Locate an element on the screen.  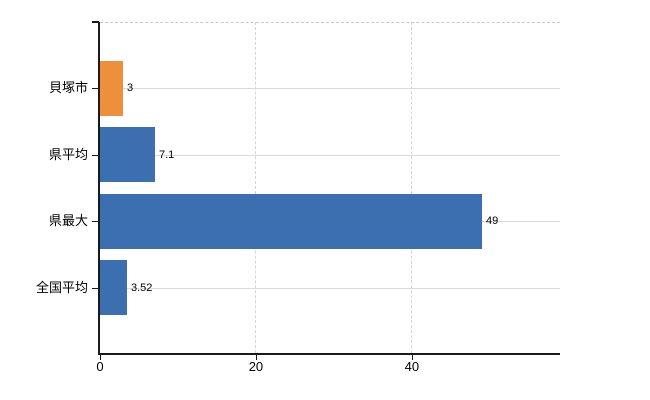
bar-value-label: 49 is located at coordinates (492, 221).